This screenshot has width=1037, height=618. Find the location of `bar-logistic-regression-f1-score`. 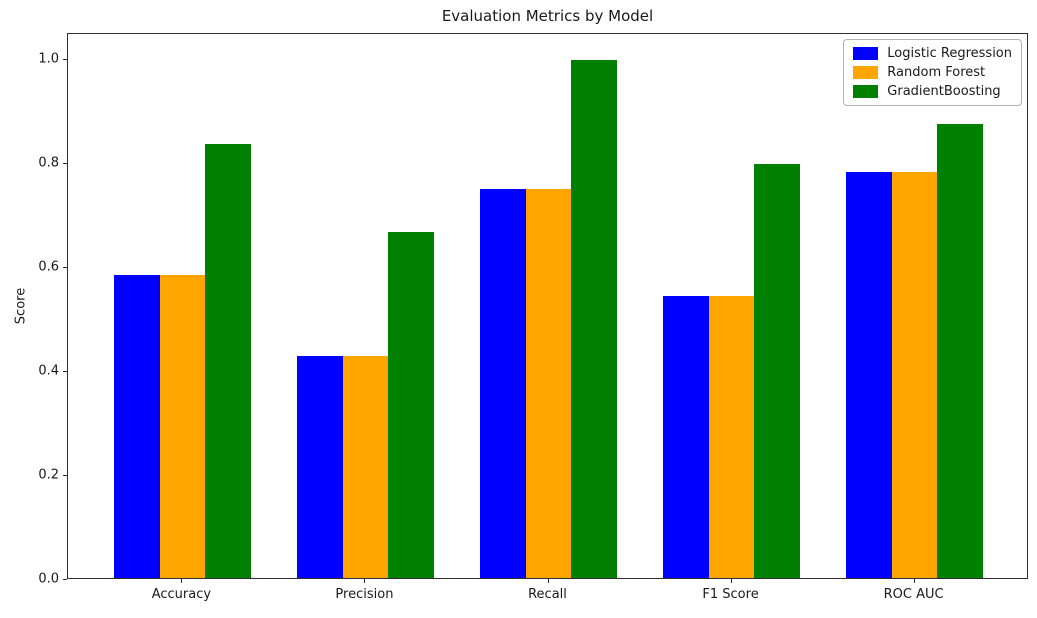

bar-logistic-regression-f1-score is located at coordinates (685, 436).